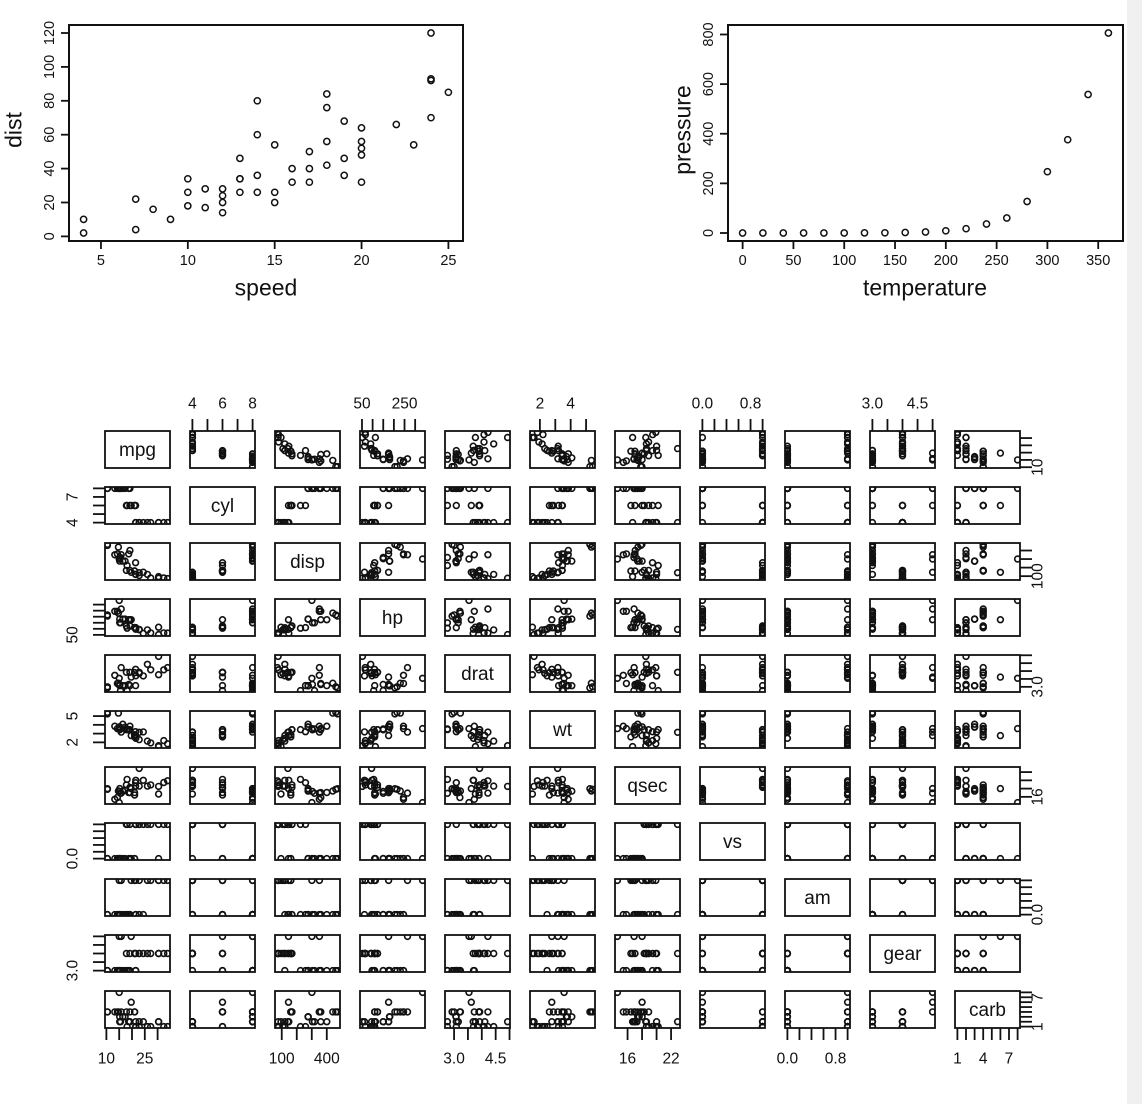  What do you see at coordinates (1037, 997) in the screenshot?
I see `pairs-right-tick-label: 7` at bounding box center [1037, 997].